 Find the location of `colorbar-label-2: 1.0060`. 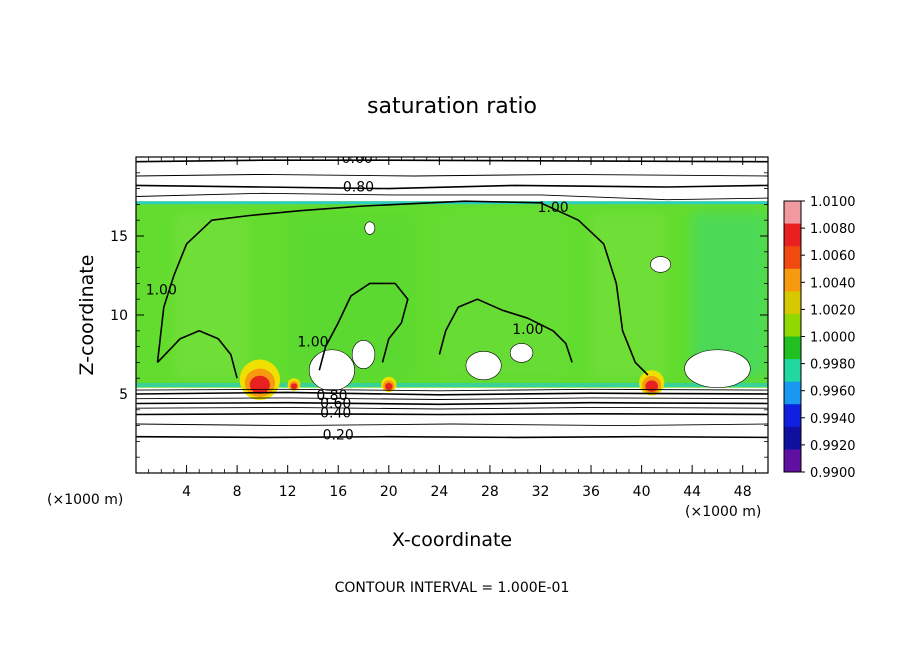

colorbar-label-2: 1.0060 is located at coordinates (833, 256).